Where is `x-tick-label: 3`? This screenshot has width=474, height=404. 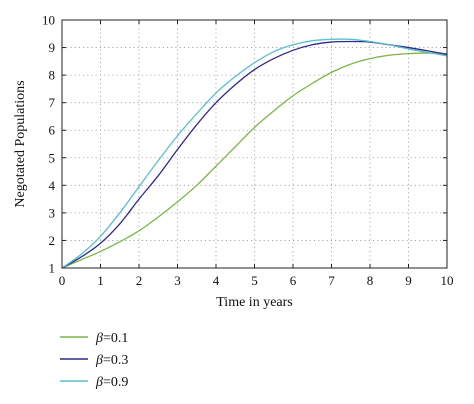 x-tick-label: 3 is located at coordinates (177, 280).